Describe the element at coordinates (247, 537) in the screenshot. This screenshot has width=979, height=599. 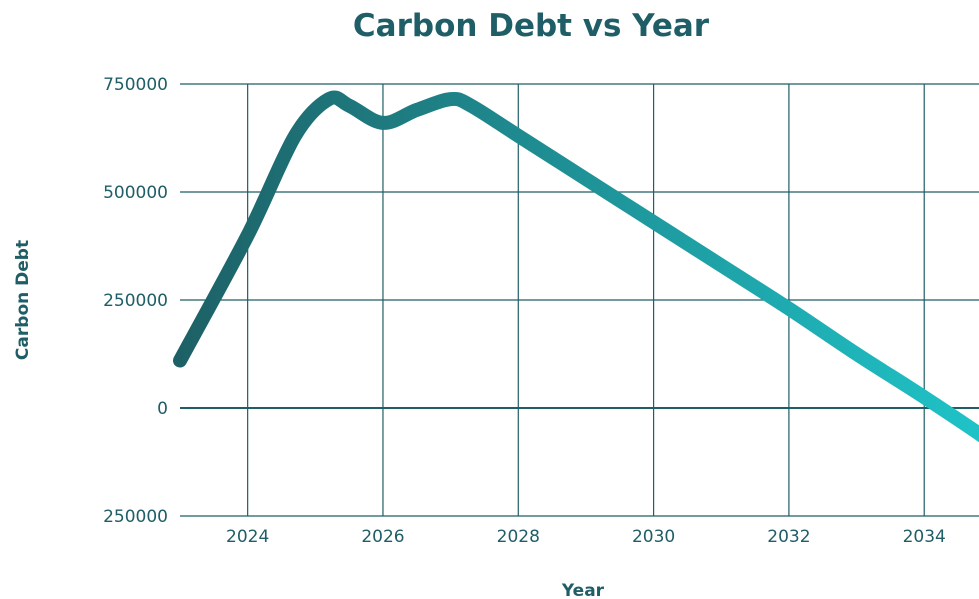
I see `x-tick-label: 2024` at that location.